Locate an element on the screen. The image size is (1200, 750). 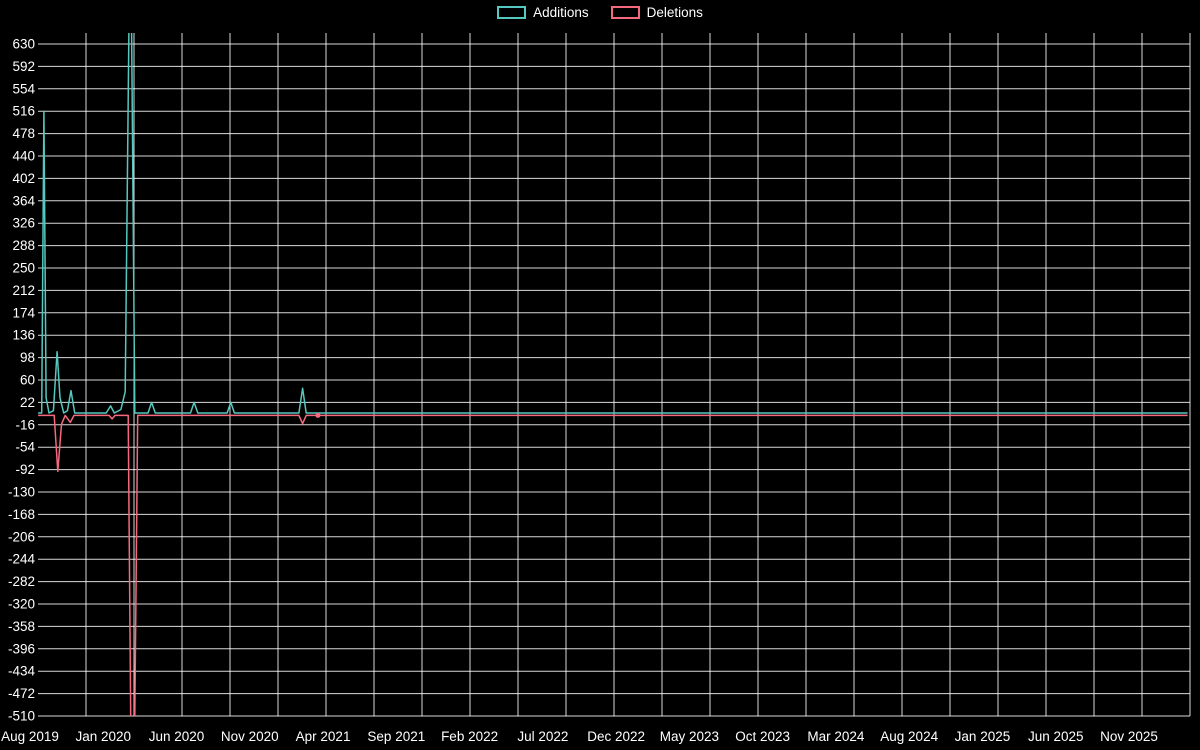
y-axis-tick-label: 174 is located at coordinates (23, 312).